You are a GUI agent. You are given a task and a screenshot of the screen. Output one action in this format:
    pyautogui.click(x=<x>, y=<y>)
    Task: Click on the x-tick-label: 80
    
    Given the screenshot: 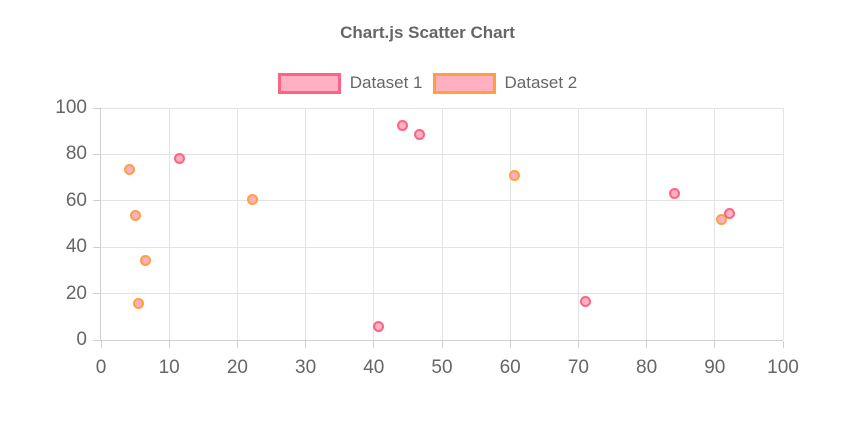 What is the action you would take?
    pyautogui.click(x=647, y=367)
    